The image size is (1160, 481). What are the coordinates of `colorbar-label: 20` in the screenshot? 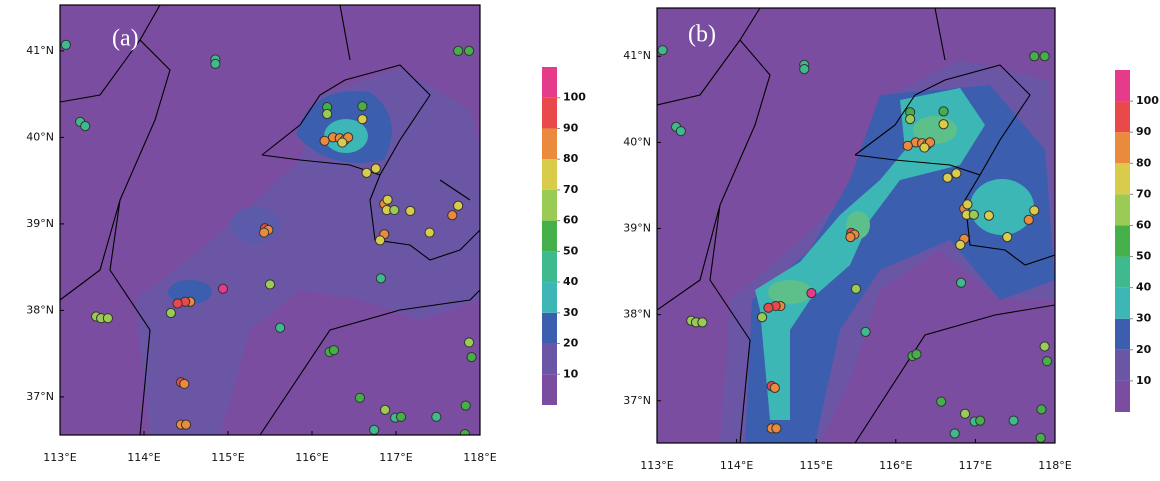 It's located at (1144, 349).